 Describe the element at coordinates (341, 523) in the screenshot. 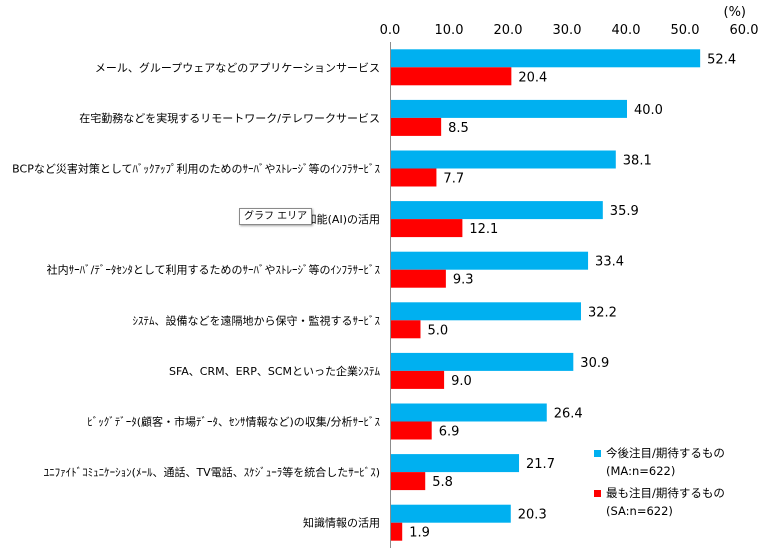

I see `category-label: 知識情報の活用` at that location.